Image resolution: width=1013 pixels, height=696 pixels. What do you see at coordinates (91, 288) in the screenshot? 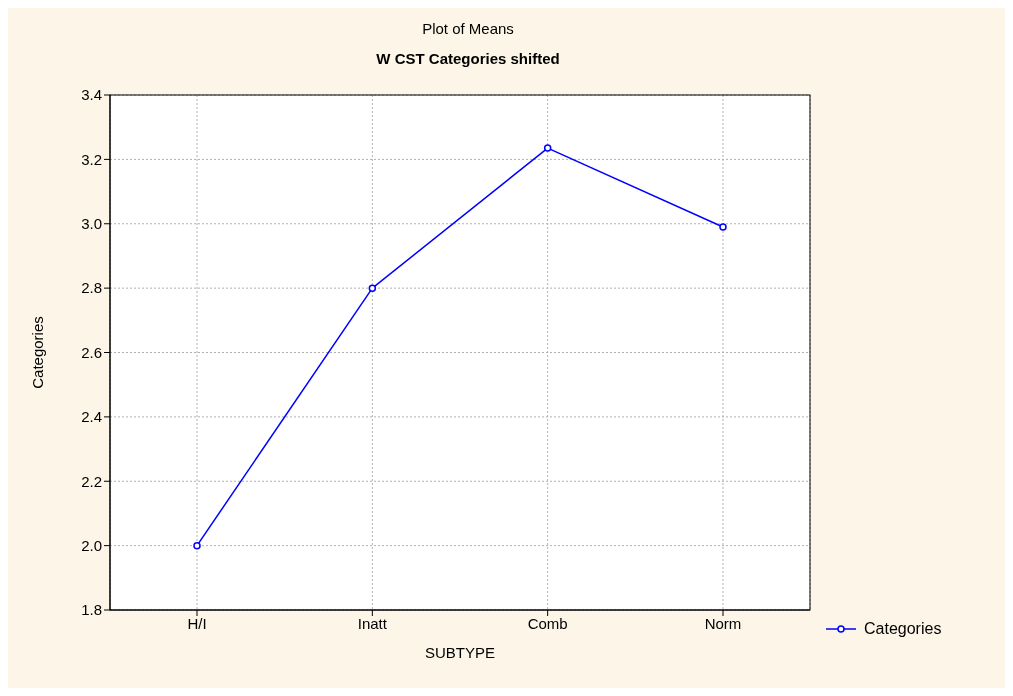
I see `y-tick-label: 2.8` at bounding box center [91, 288].